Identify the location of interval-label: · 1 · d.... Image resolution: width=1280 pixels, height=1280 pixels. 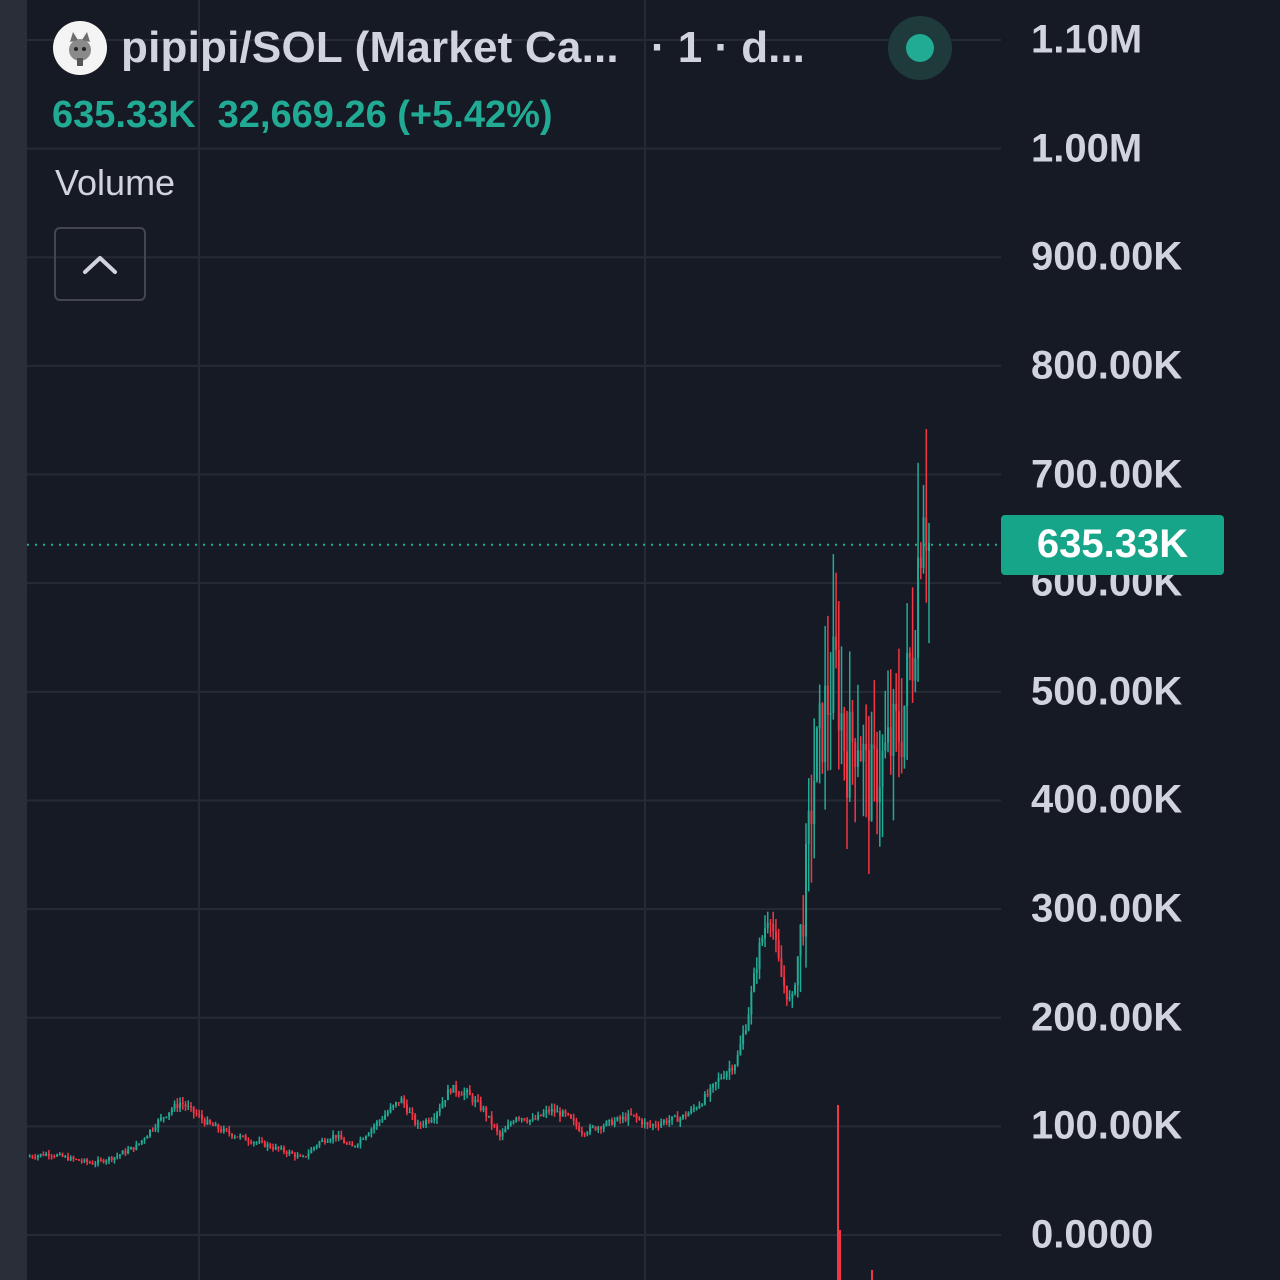
(727, 47).